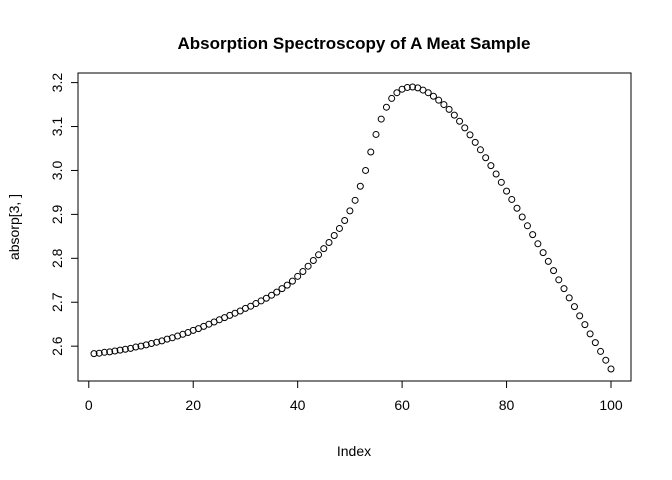 The image size is (672, 480). Describe the element at coordinates (14, 227) in the screenshot. I see `y-axis-label: absorp[3, ]` at that location.